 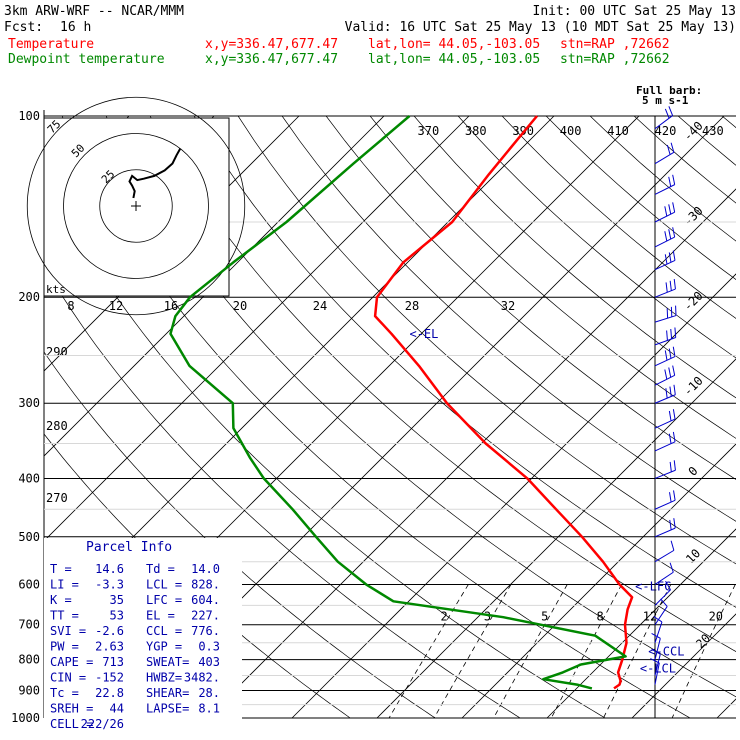 I want to click on parcel-info-value: -3.3, so click(x=109, y=585).